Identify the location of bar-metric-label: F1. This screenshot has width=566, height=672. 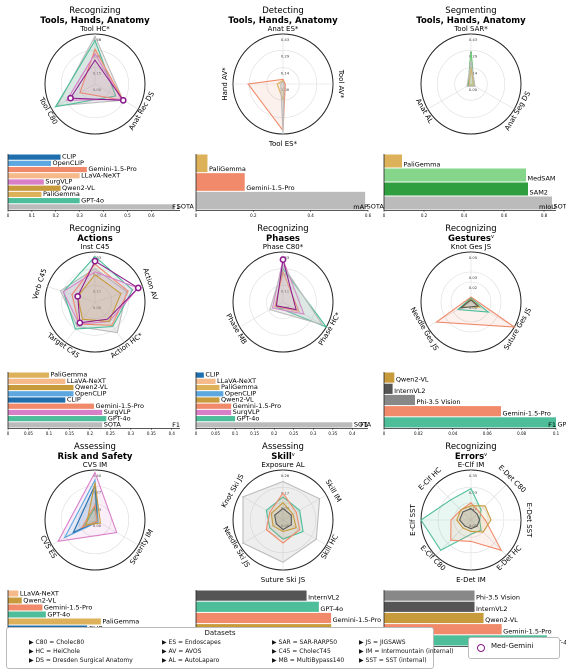
(176, 207).